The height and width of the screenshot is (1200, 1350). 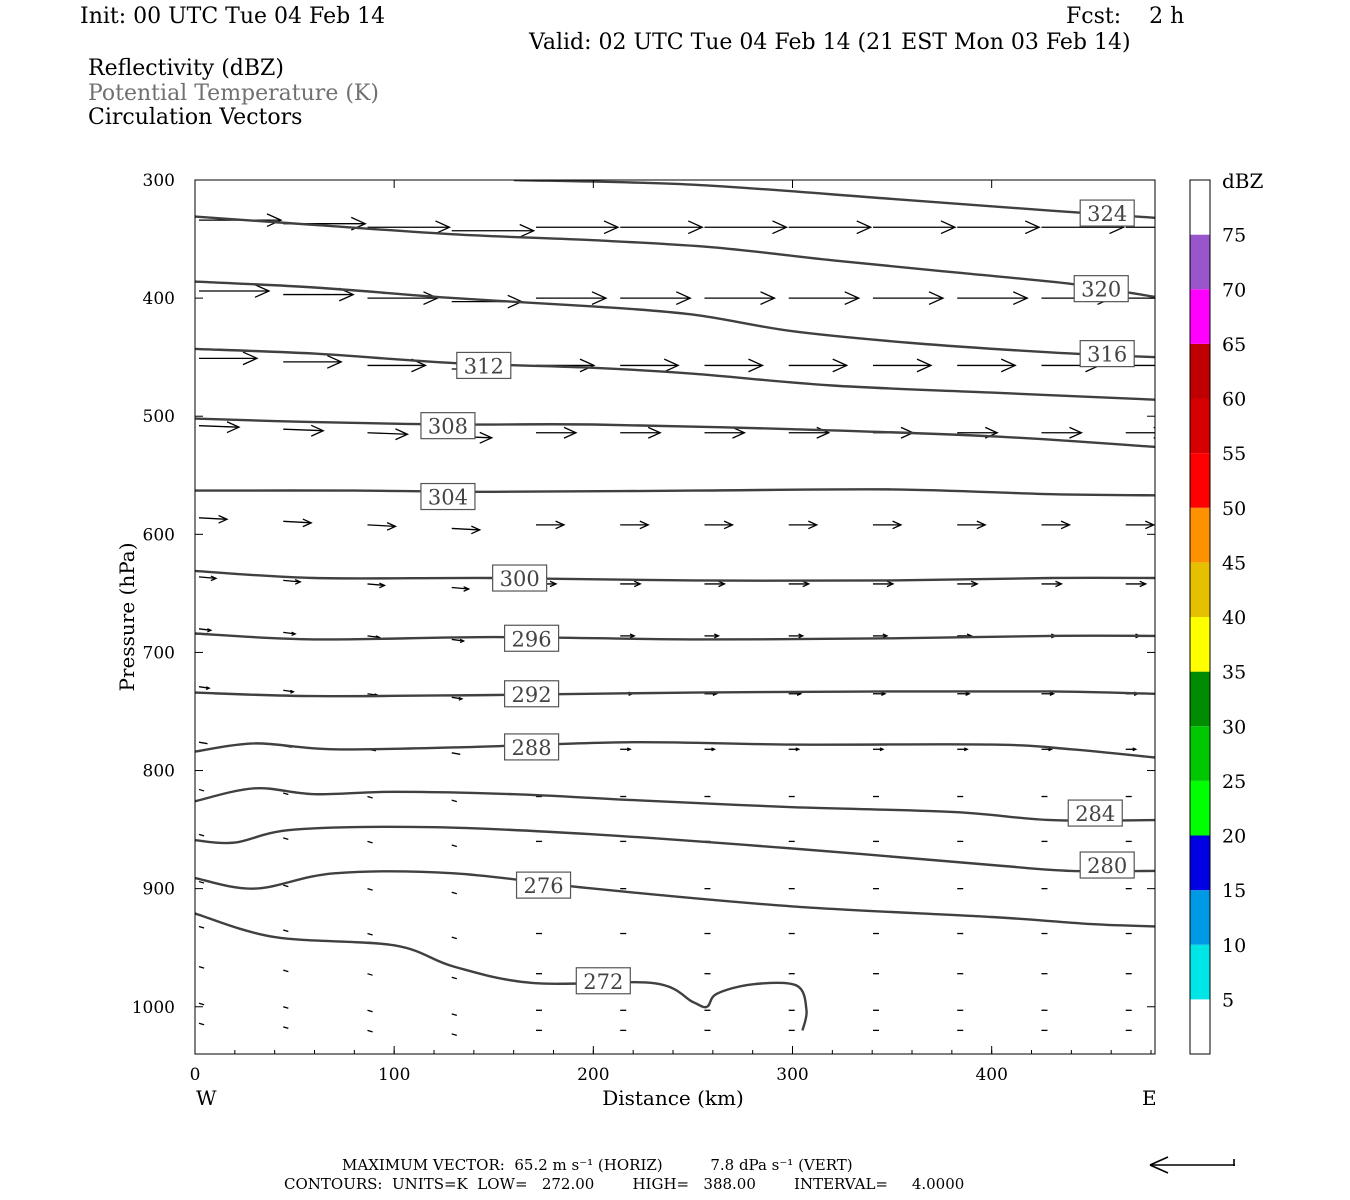 What do you see at coordinates (1192, 1165) in the screenshot?
I see `reference-vector-arrow` at bounding box center [1192, 1165].